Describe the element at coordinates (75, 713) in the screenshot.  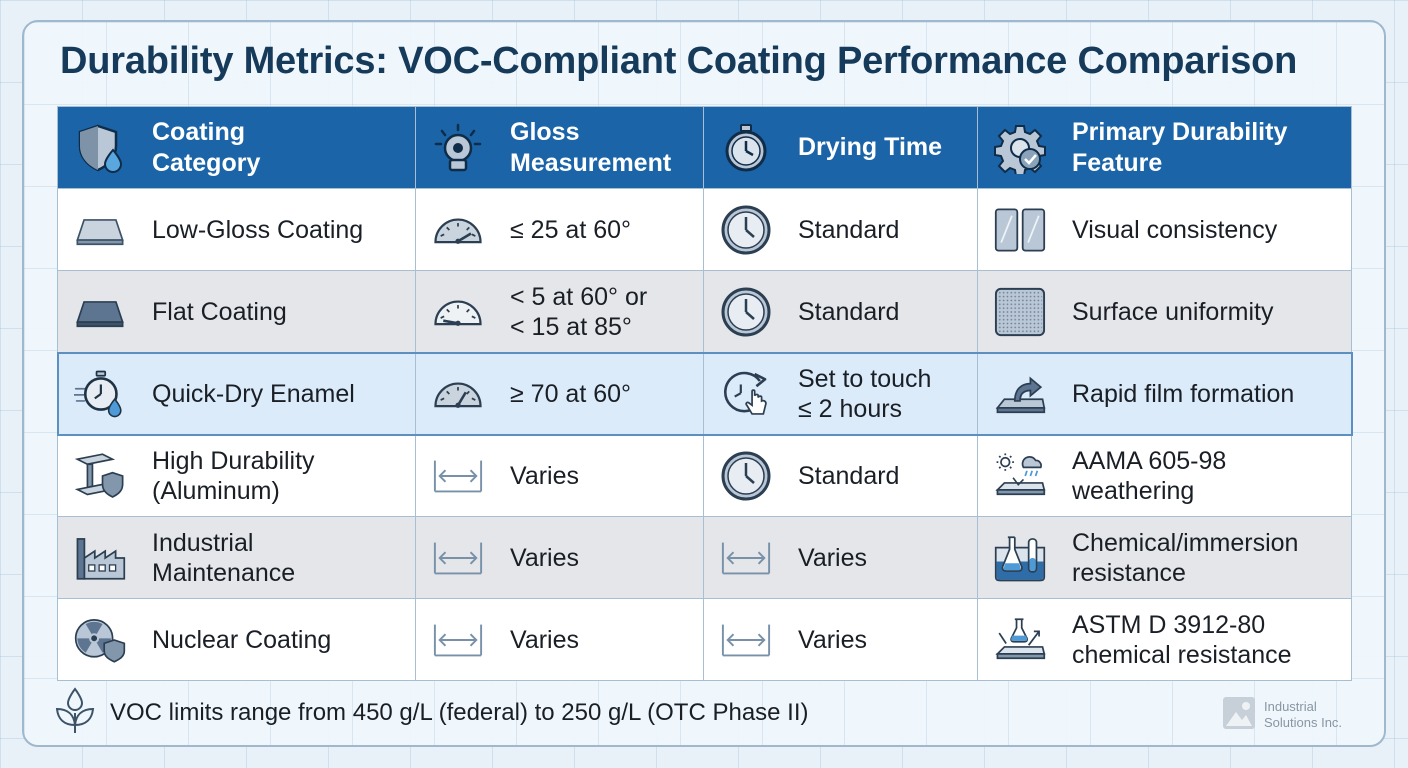
I see `leaf-droplet-icon` at that location.